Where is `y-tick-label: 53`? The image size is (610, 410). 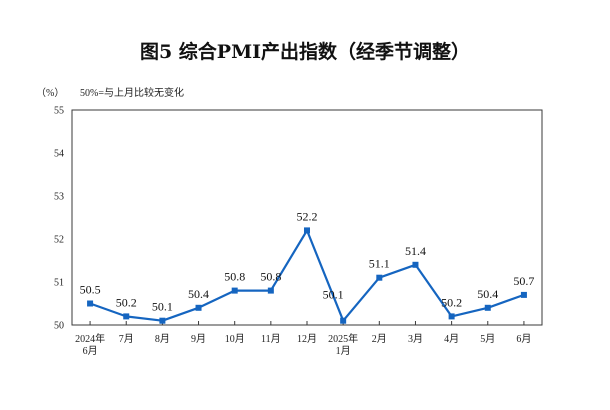
y-tick-label: 53 is located at coordinates (59, 197).